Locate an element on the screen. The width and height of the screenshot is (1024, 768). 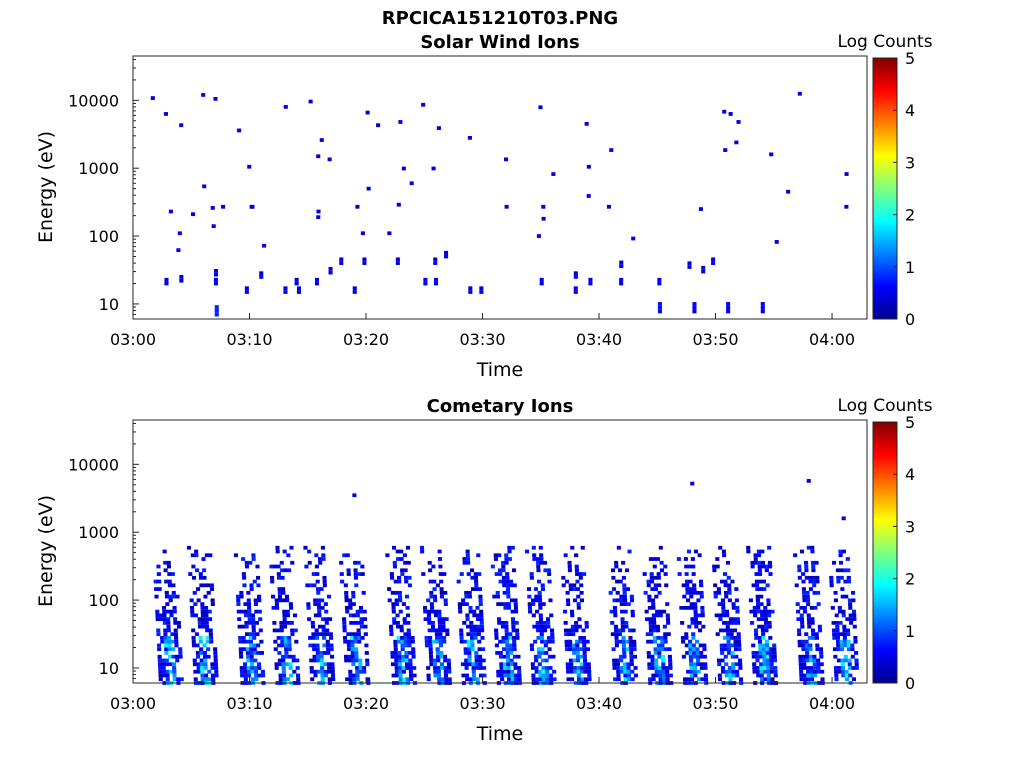
x-tick-label: 03:20 is located at coordinates (366, 703).